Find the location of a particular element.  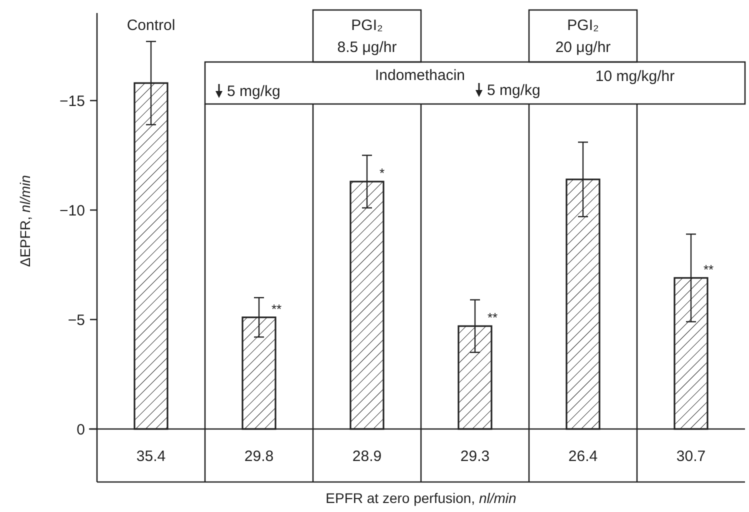

annotation: Control is located at coordinates (151, 25).